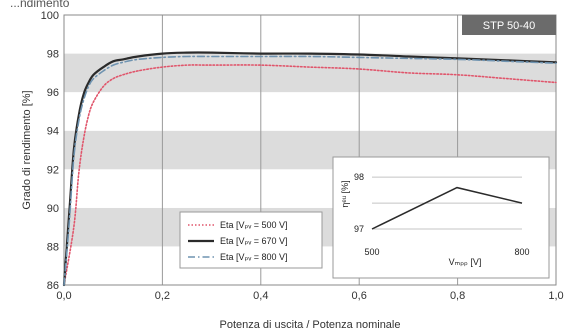 The height and width of the screenshot is (332, 566). I want to click on x-tick-label: 0,2, so click(162, 296).